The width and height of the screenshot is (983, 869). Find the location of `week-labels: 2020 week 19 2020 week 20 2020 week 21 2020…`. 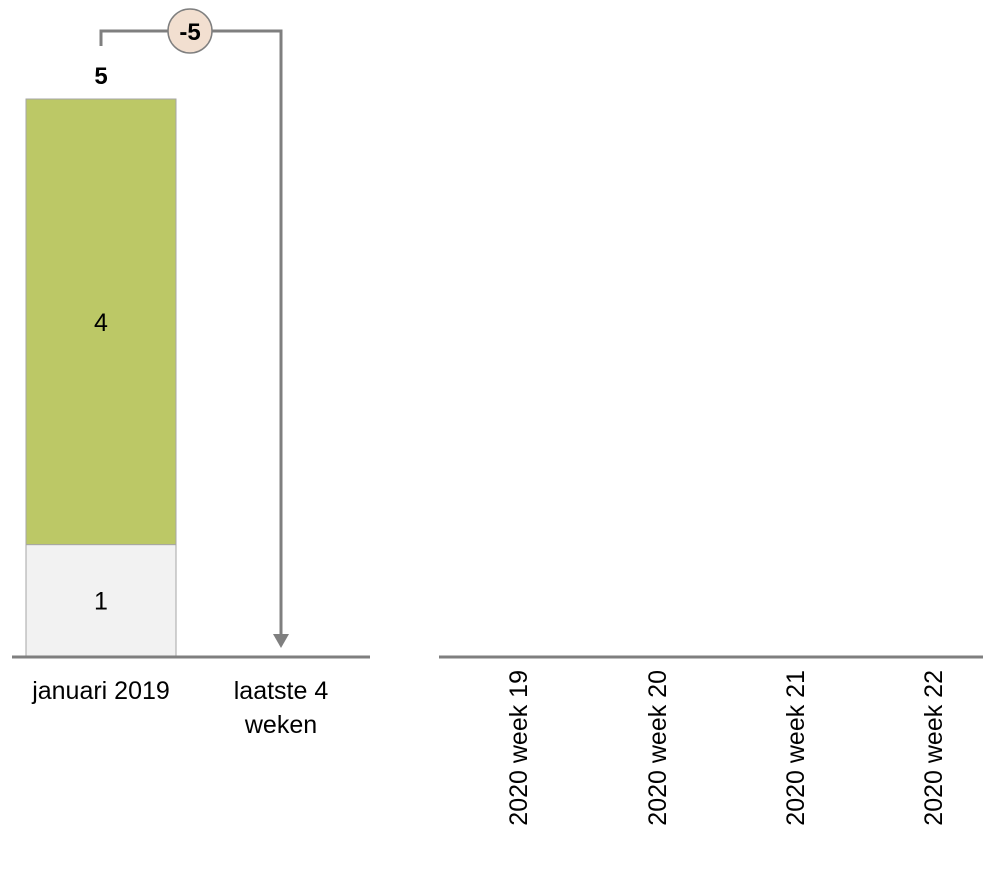

week-labels: 2020 week 19 2020 week 20 2020 week 21 2020… is located at coordinates (726, 748).